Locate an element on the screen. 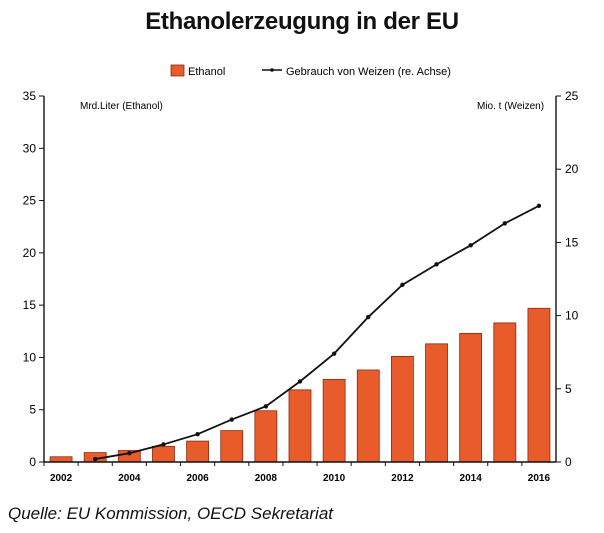  bar-2008 is located at coordinates (266, 436).